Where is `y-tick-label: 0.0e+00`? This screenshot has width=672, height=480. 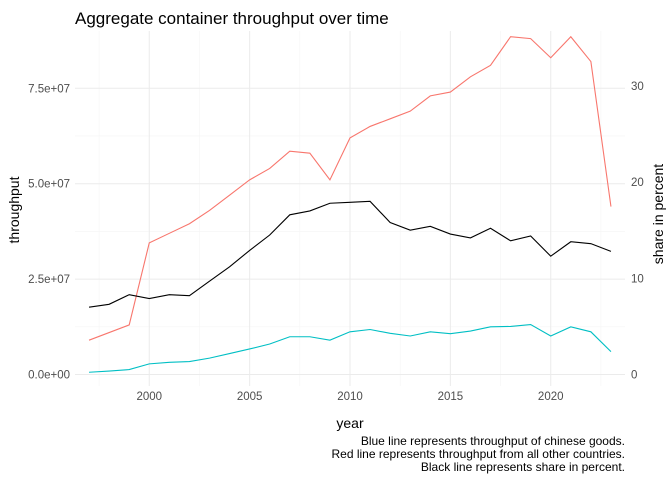
y-tick-label: 0.0e+00 is located at coordinates (49, 376).